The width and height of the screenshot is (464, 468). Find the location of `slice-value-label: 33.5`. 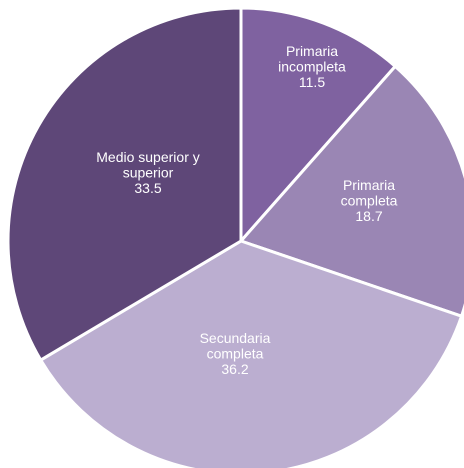

slice-value-label: 33.5 is located at coordinates (147, 188).